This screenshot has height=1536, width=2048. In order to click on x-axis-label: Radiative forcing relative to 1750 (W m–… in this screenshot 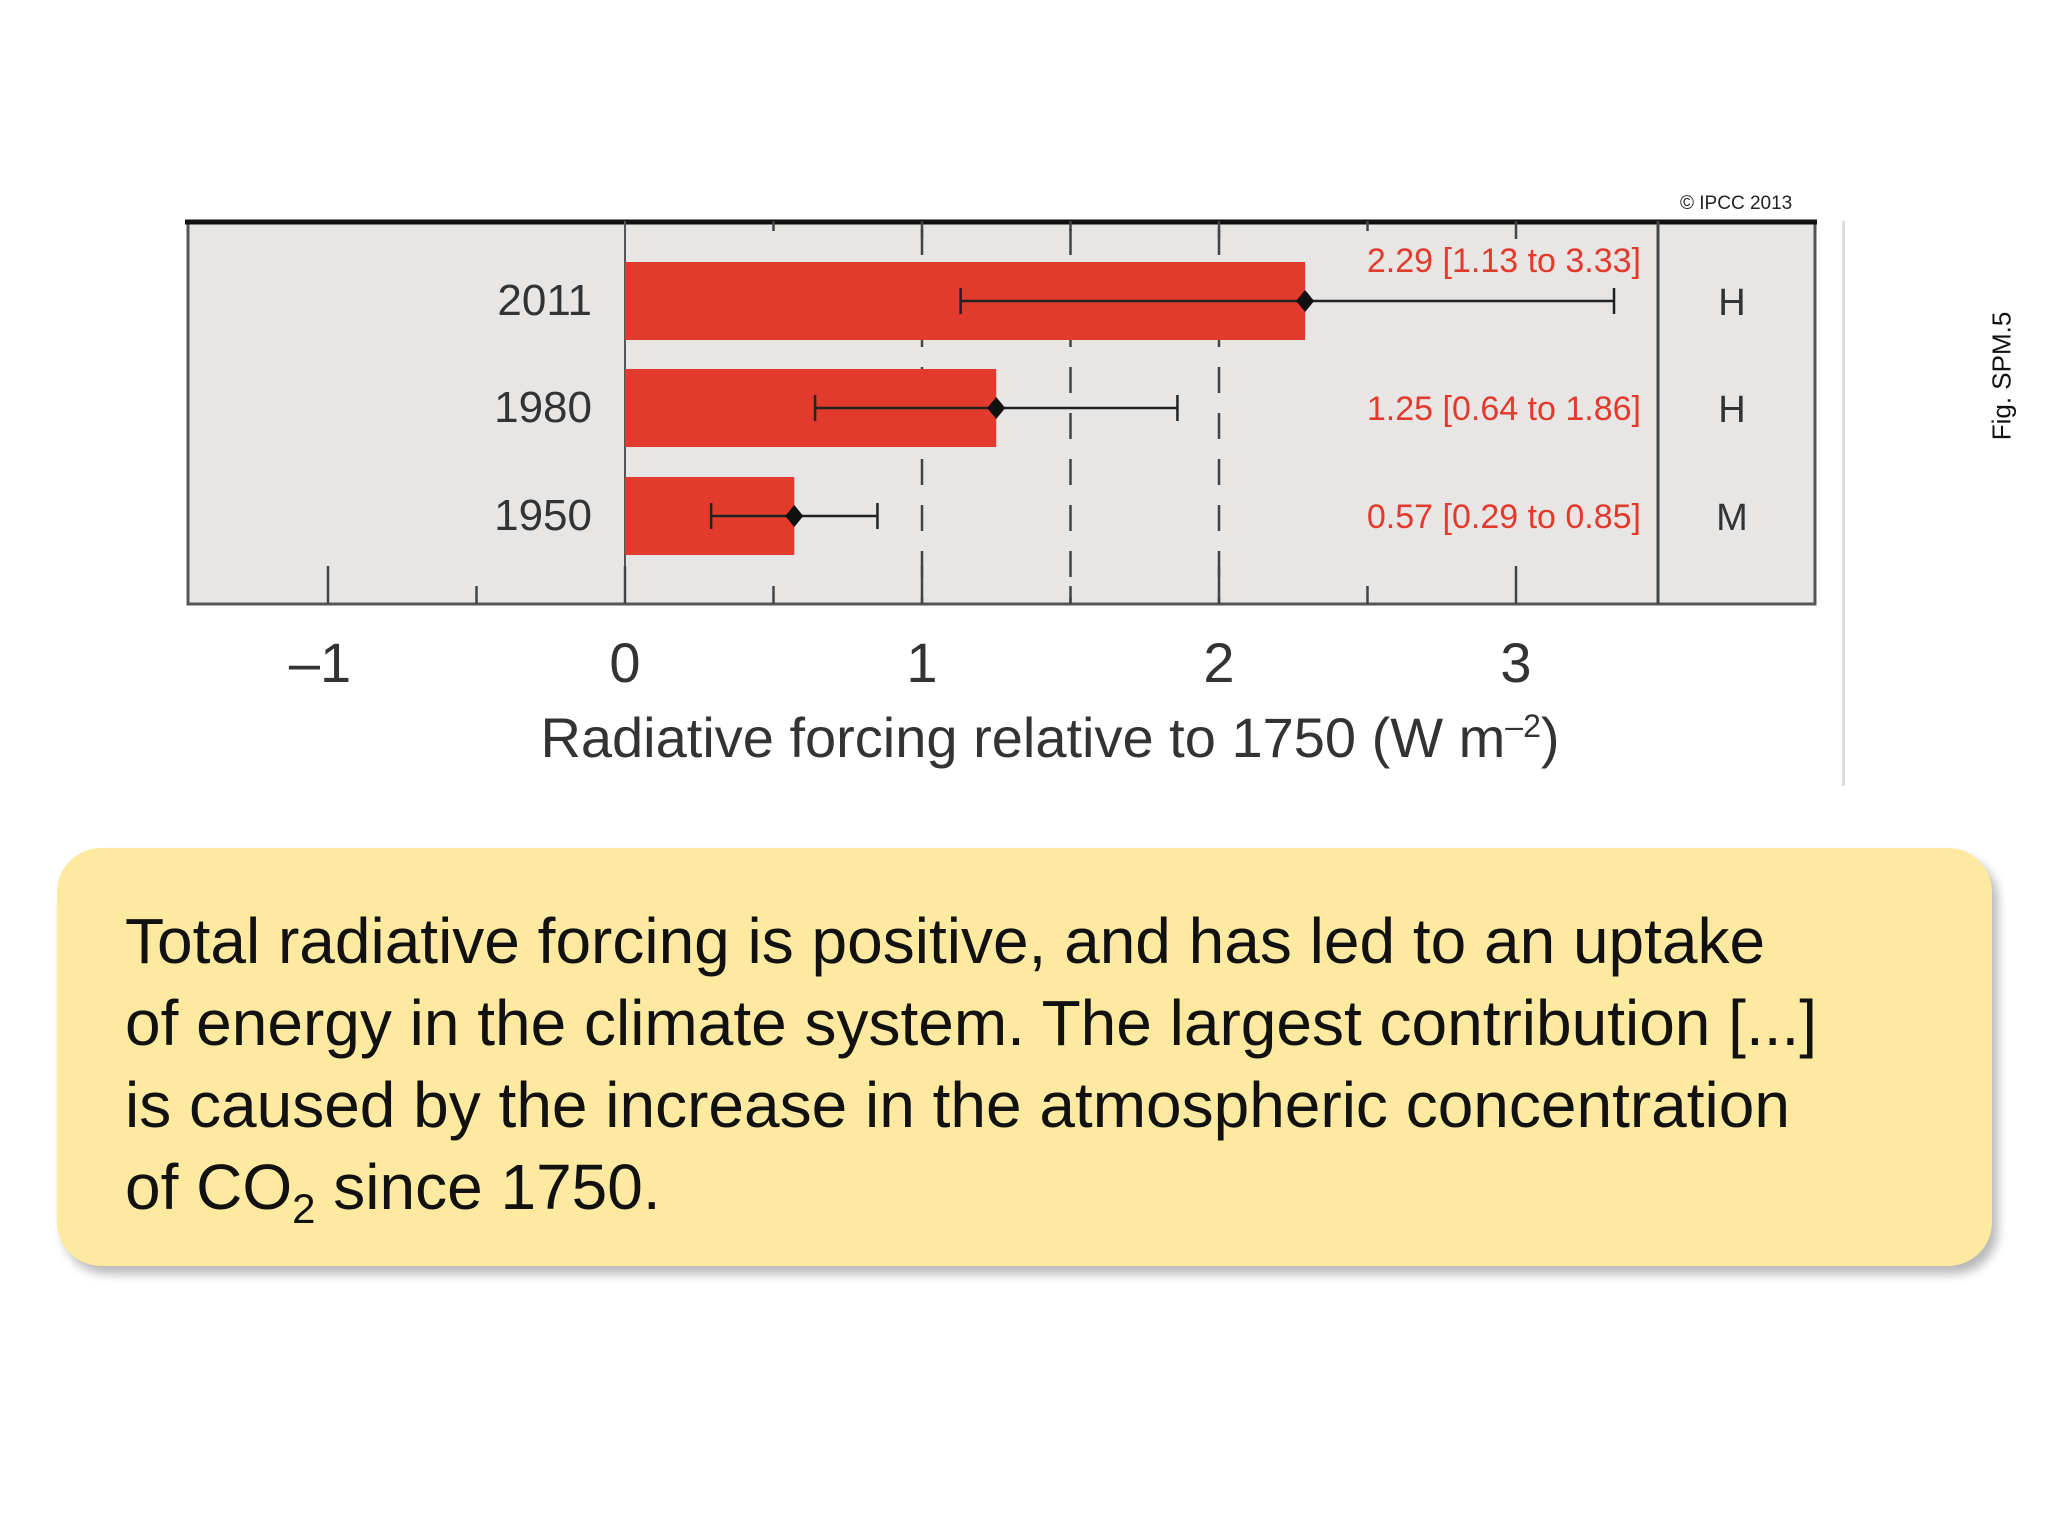, I will do `click(1049, 737)`.